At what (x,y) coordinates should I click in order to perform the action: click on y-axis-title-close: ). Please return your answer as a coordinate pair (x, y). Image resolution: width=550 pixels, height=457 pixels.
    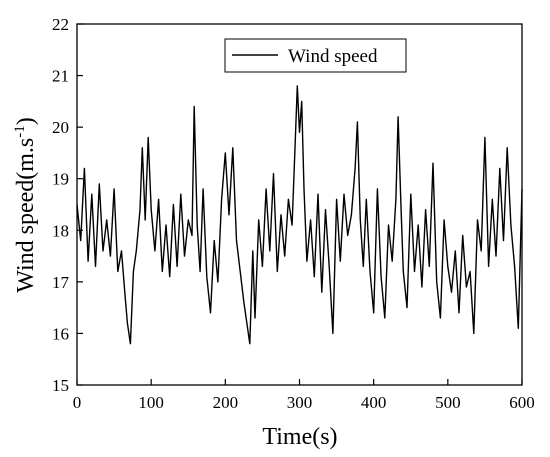
    Looking at the image, I should click on (26, 121).